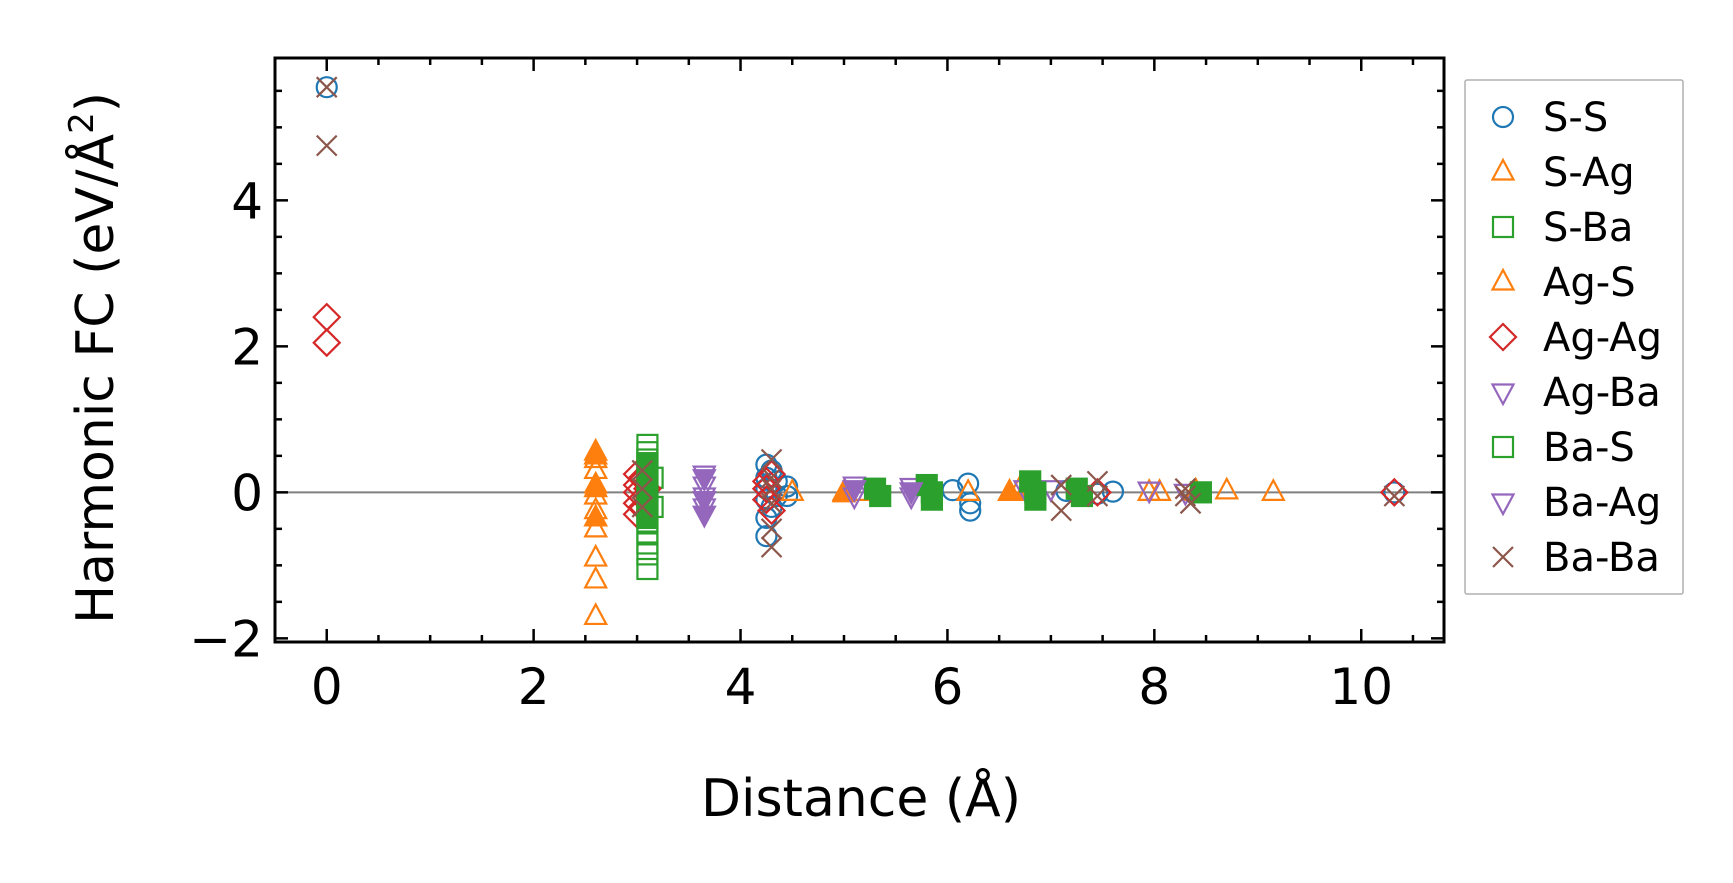 The width and height of the screenshot is (1733, 883). I want to click on y-axis-label: Harmonic FC (eV/Å2), so click(94, 358).